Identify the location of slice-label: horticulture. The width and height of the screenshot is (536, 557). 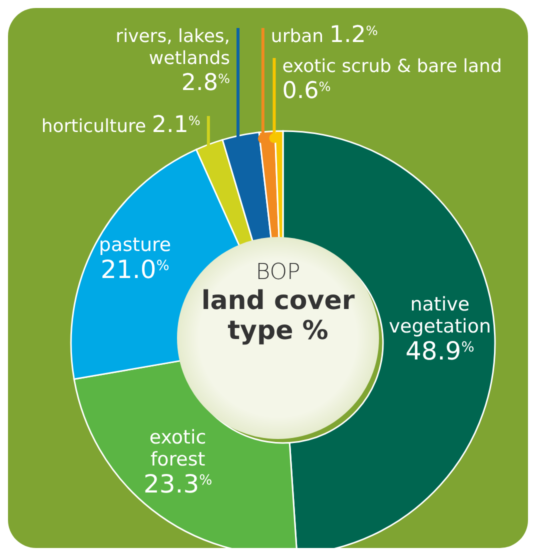
(93, 126).